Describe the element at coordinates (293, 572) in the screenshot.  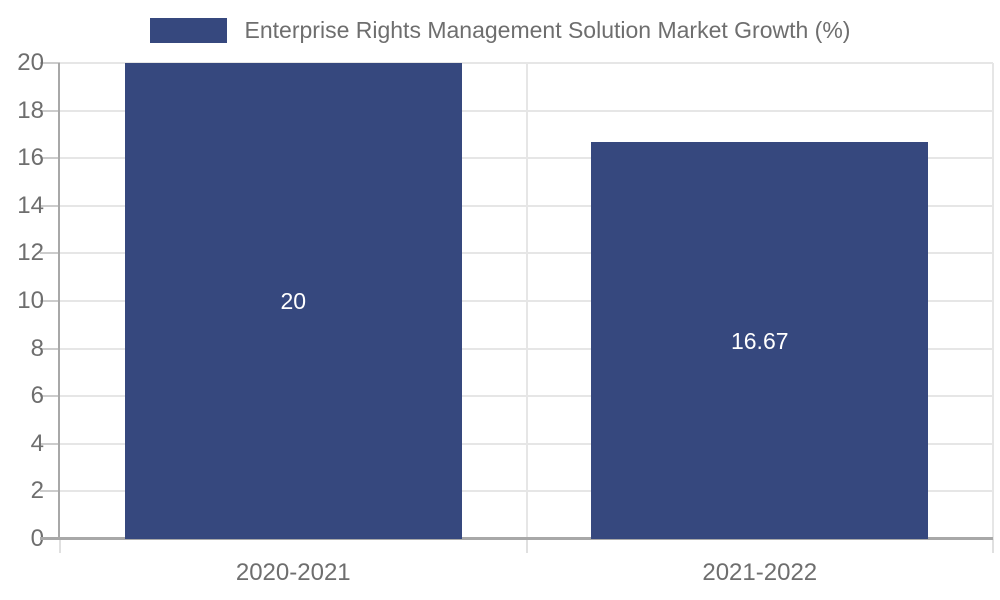
I see `x-axis-category-label: 2020-2021` at that location.